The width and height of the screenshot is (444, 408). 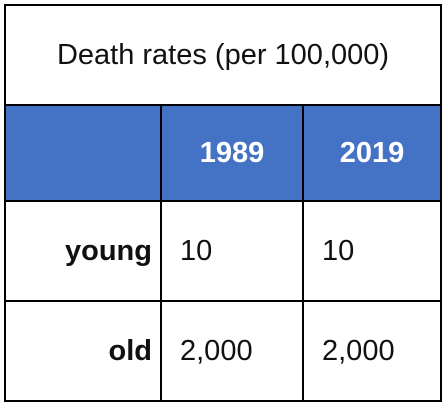 What do you see at coordinates (372, 351) in the screenshot?
I see `cell-old-2019: 2,000` at bounding box center [372, 351].